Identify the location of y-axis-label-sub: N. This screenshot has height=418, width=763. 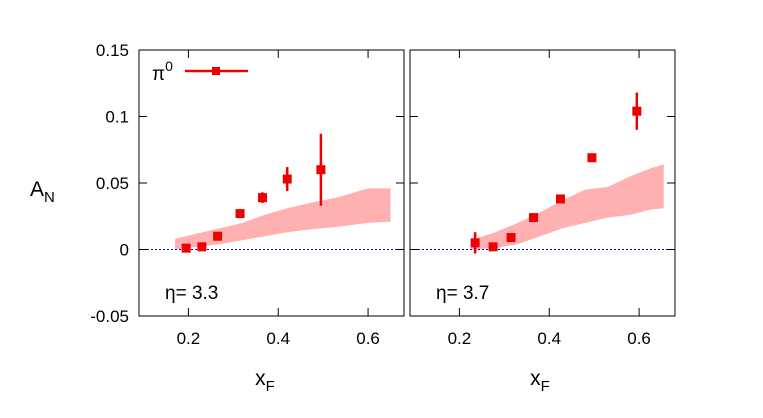
(49, 197).